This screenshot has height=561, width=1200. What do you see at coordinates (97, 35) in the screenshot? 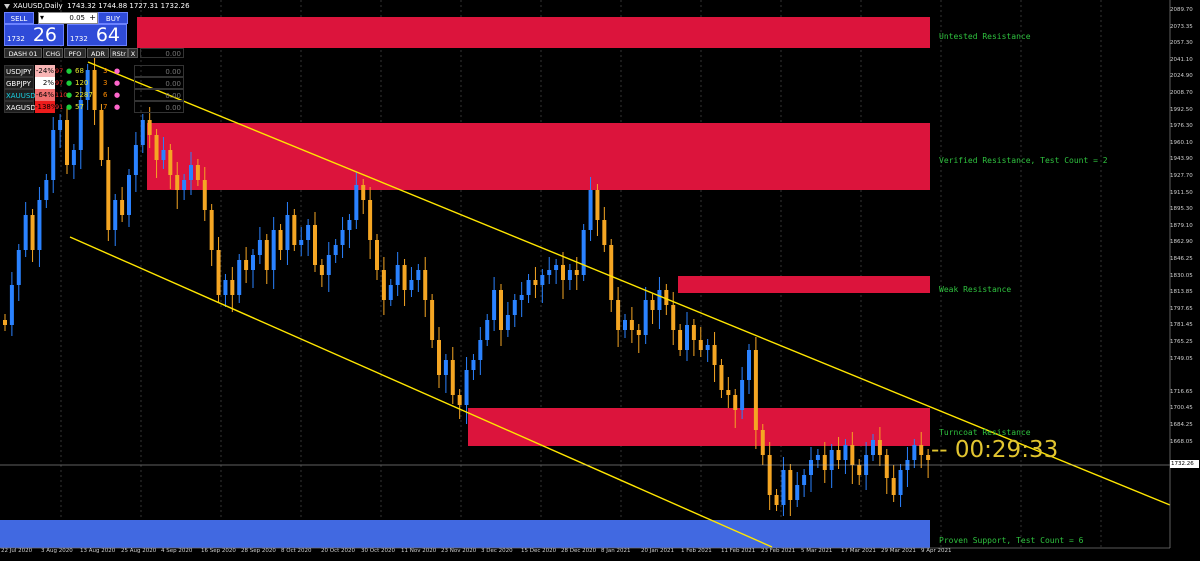
I see `buy-price: 1732 64` at bounding box center [97, 35].